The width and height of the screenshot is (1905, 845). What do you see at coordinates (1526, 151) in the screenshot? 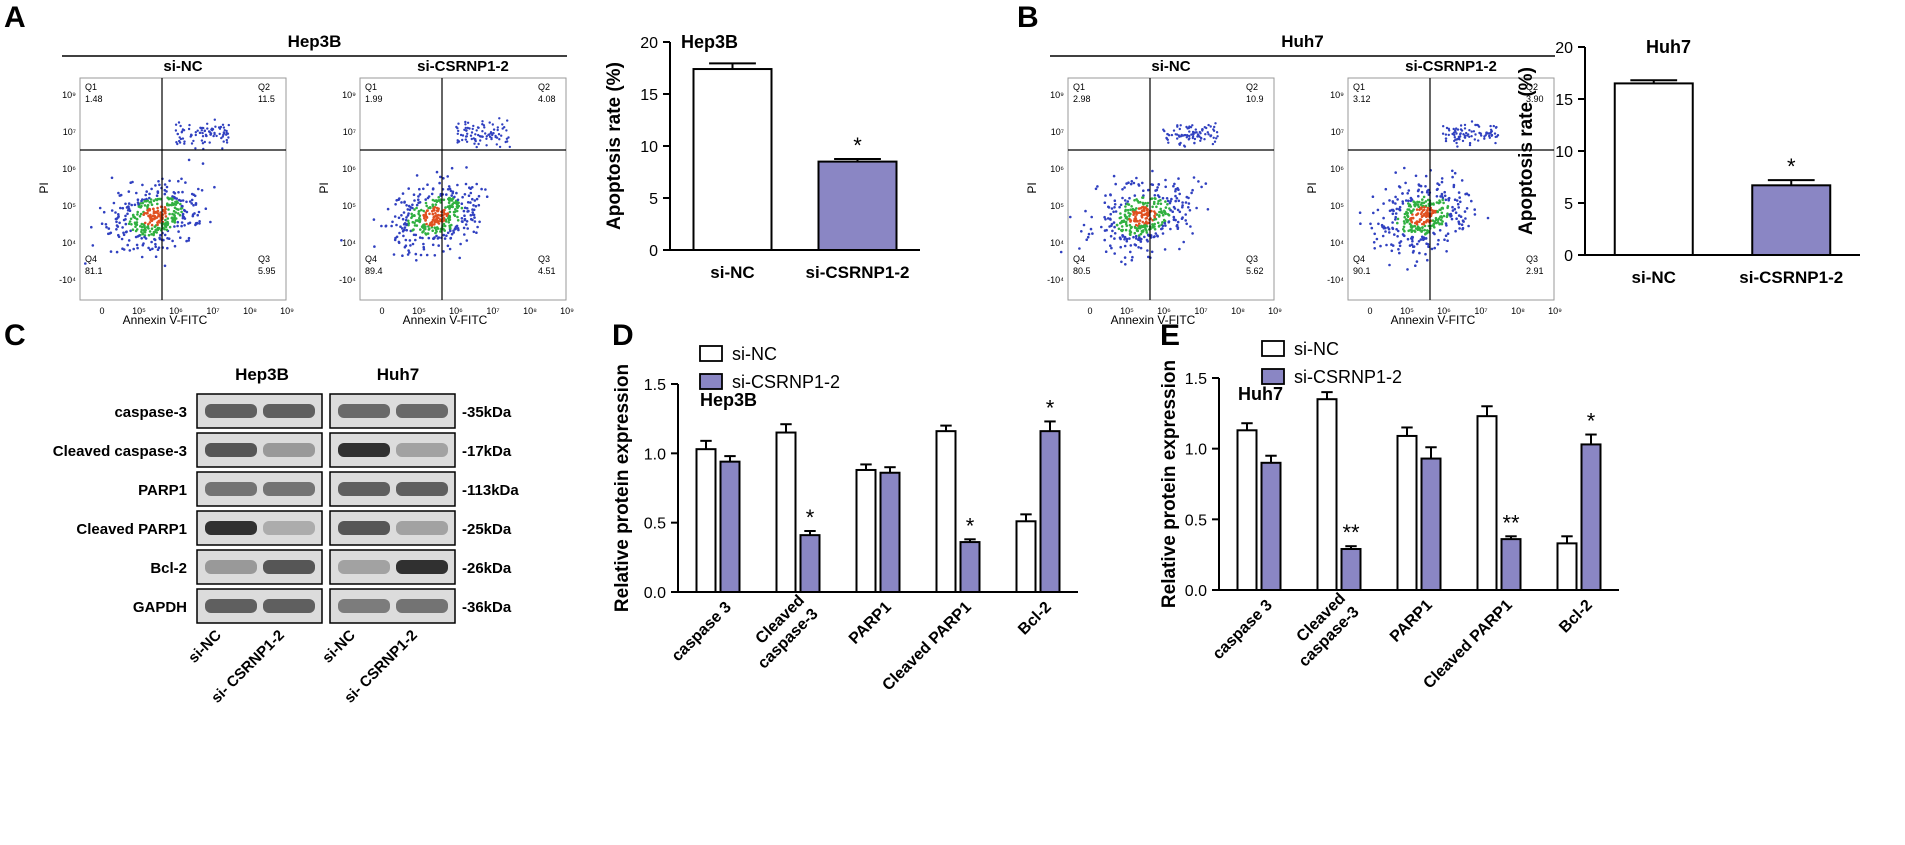
I see `y-axis-label: Apoptosis rate (%)` at bounding box center [1526, 151].